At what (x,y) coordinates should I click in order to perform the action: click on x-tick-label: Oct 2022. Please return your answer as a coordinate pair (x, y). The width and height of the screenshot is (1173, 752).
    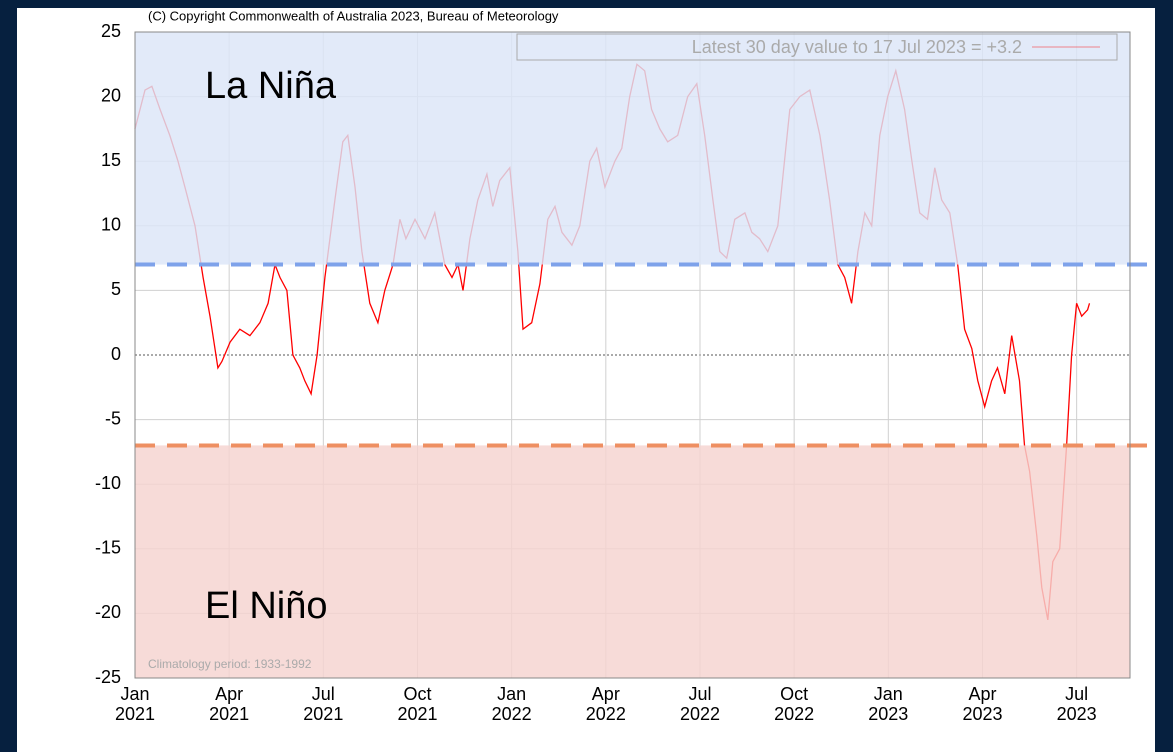
    Looking at the image, I should click on (794, 704).